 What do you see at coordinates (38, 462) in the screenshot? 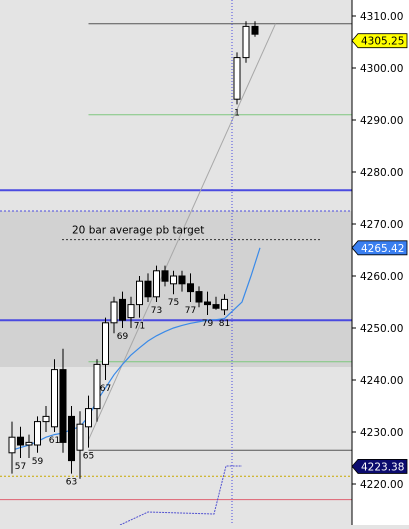
I see `bar-number-label: 59` at bounding box center [38, 462].